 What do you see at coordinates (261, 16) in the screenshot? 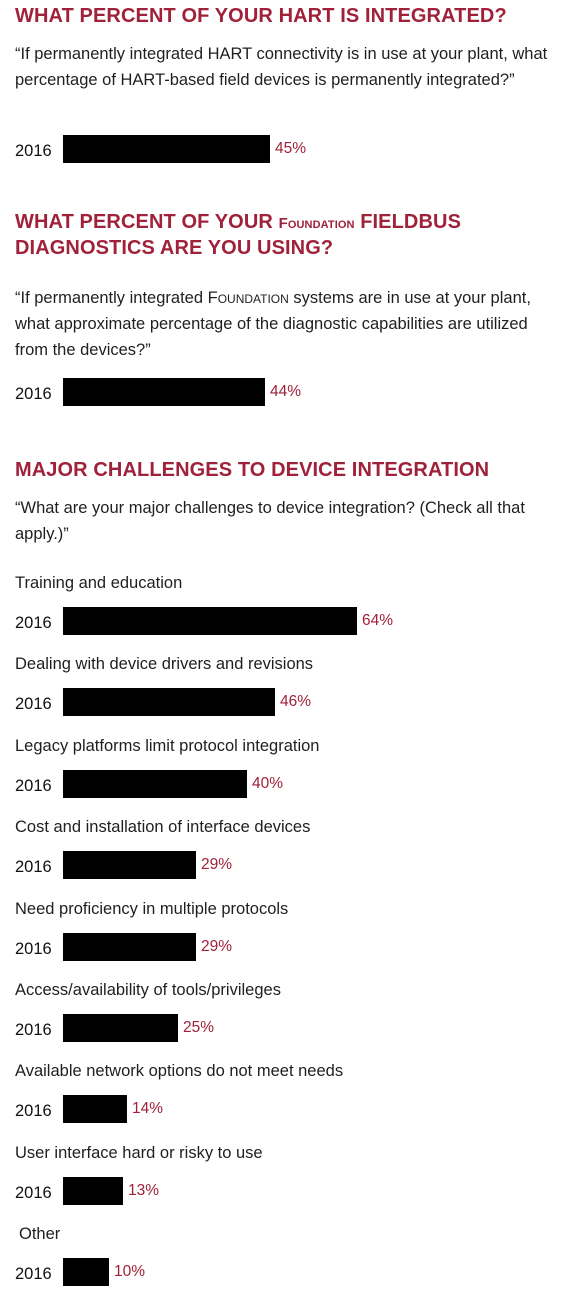
I see `chart-title: WHAT PERCENT OF YOUR HART IS INTEGRATED?` at bounding box center [261, 16].